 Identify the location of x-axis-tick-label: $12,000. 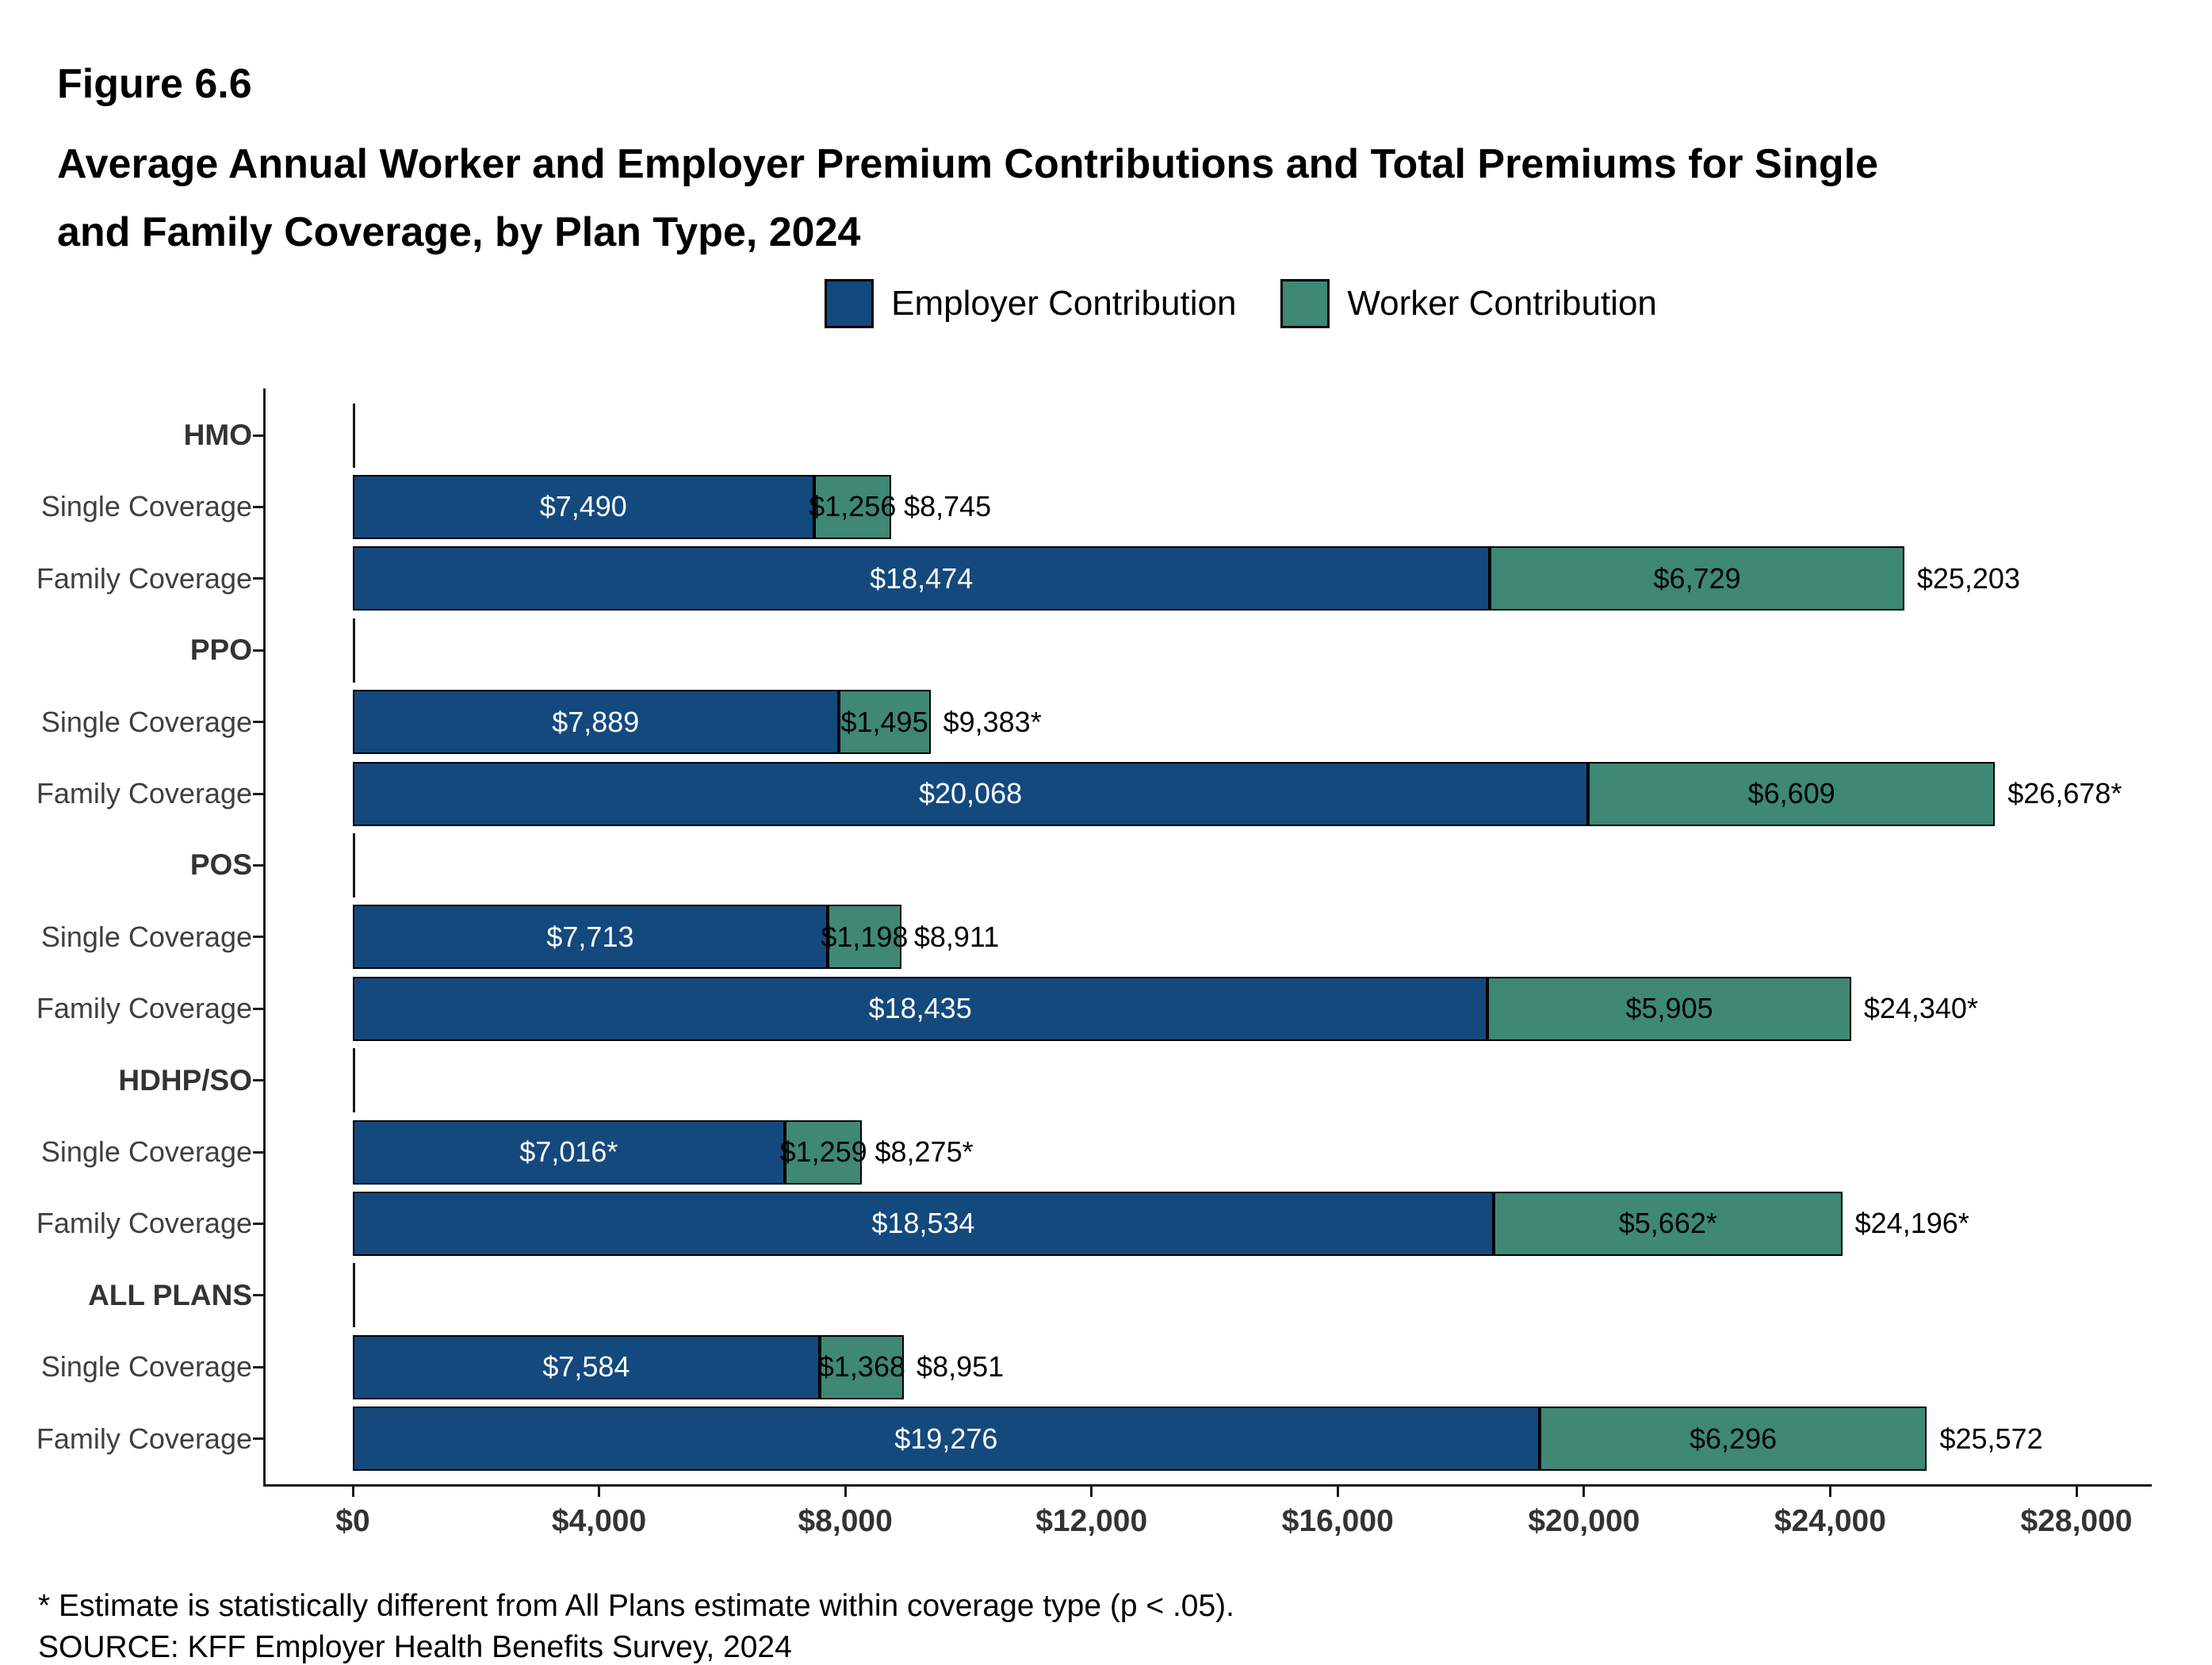
(1091, 1521).